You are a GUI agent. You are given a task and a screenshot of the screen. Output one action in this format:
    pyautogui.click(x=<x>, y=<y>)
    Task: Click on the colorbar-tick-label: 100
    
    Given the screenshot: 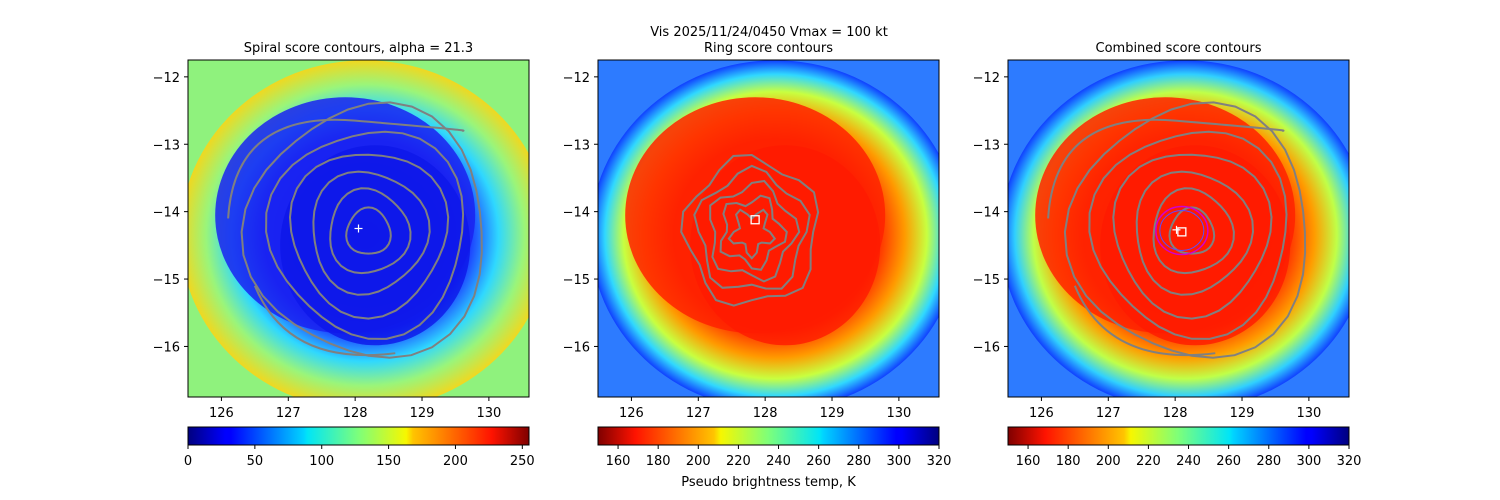 What is the action you would take?
    pyautogui.click(x=321, y=461)
    